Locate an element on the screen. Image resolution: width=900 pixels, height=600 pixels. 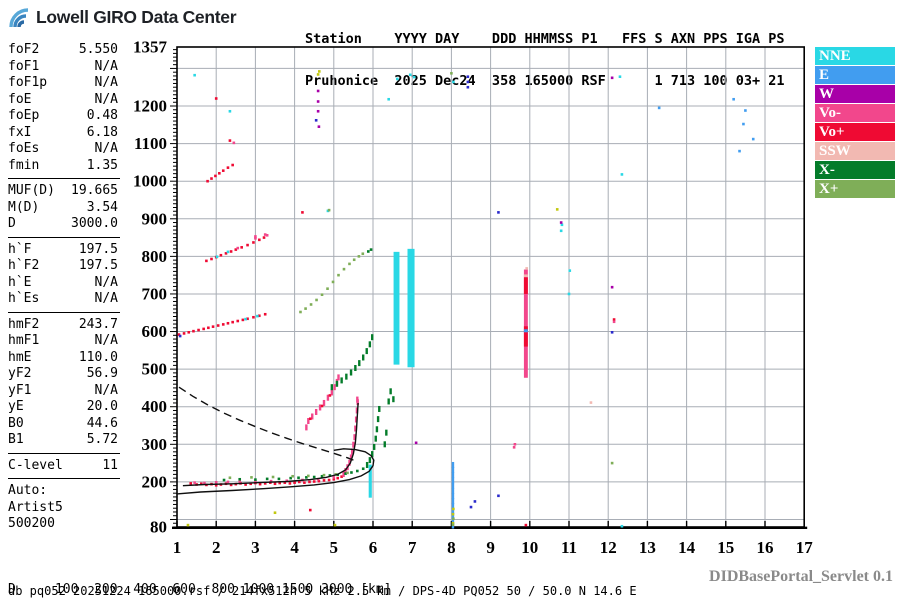
param-label: yF2 is located at coordinates (20, 373).